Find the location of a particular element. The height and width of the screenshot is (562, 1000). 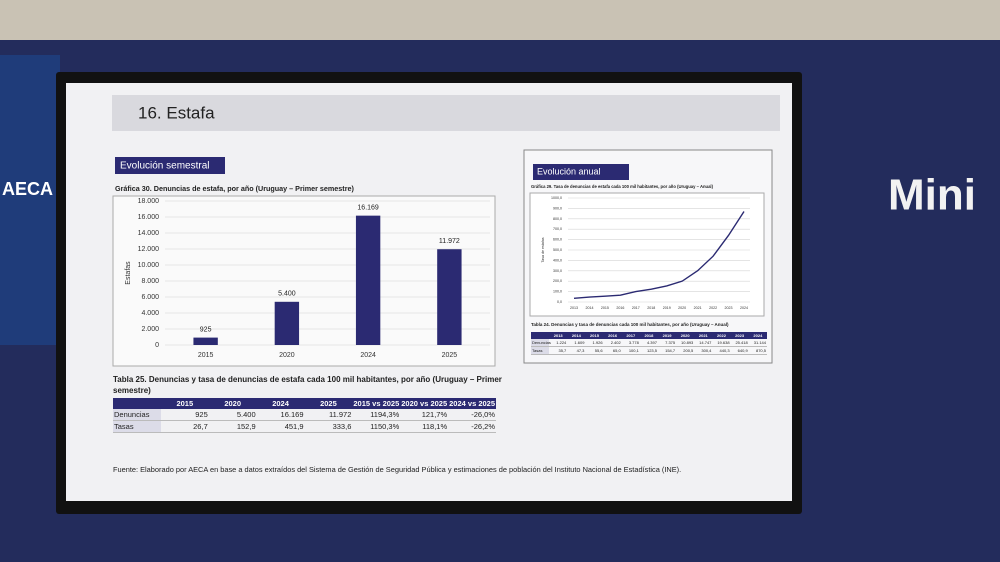

table-cell: 1.926 is located at coordinates (594, 343).